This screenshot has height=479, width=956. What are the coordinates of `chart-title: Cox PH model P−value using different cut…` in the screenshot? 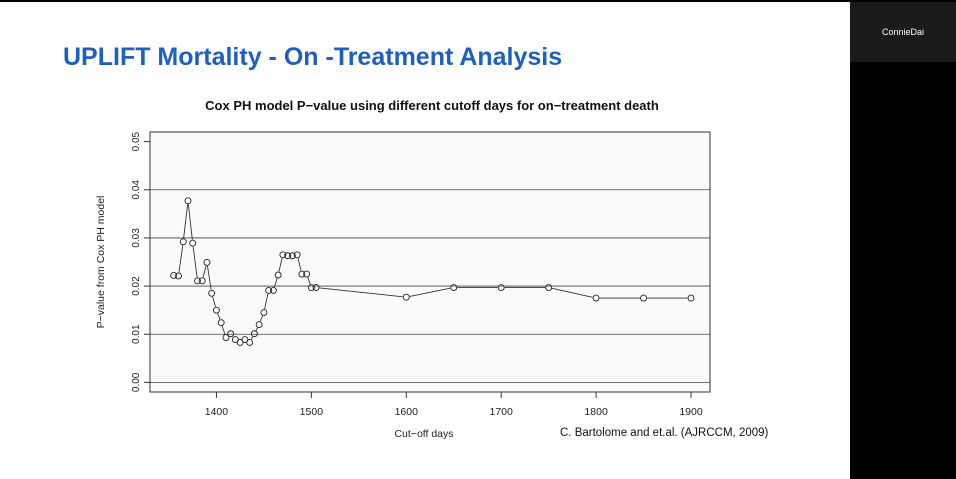 It's located at (432, 105).